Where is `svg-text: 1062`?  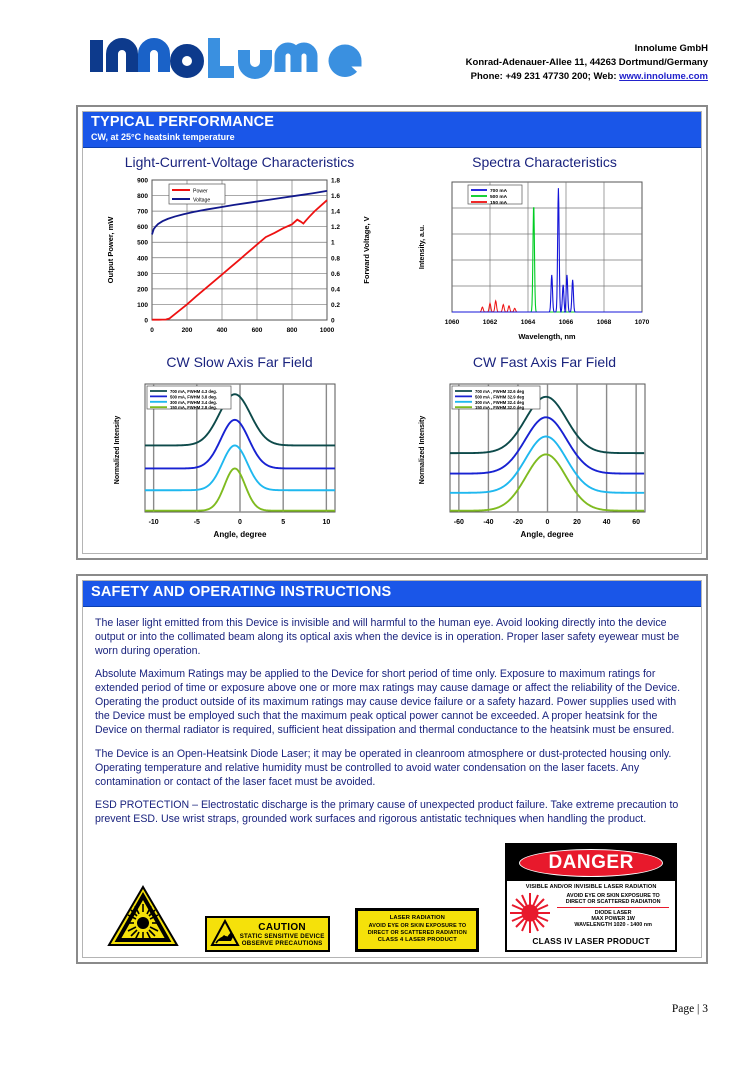 svg-text: 1062 is located at coordinates (490, 322).